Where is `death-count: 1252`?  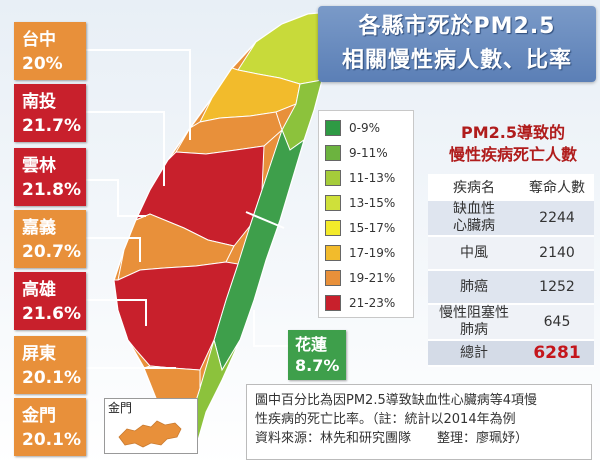 death-count: 1252 is located at coordinates (557, 287).